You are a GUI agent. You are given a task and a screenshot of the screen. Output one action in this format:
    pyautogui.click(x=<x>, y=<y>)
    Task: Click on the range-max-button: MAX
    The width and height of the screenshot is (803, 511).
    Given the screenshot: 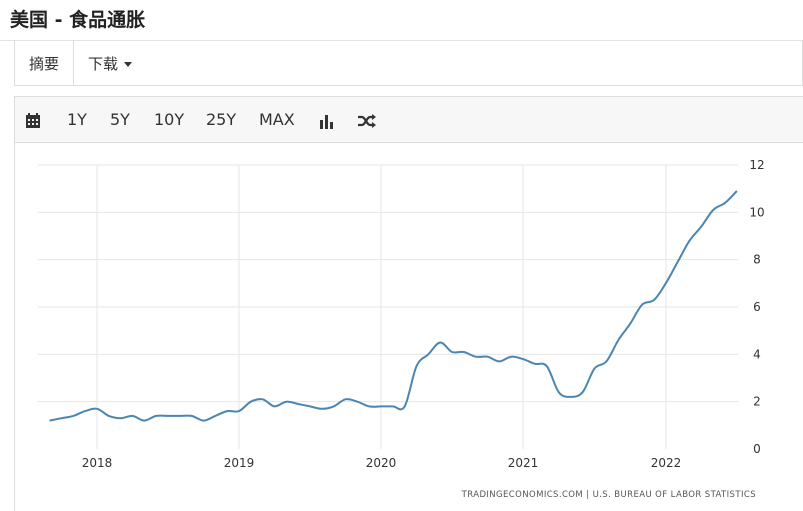 What is the action you would take?
    pyautogui.click(x=277, y=119)
    